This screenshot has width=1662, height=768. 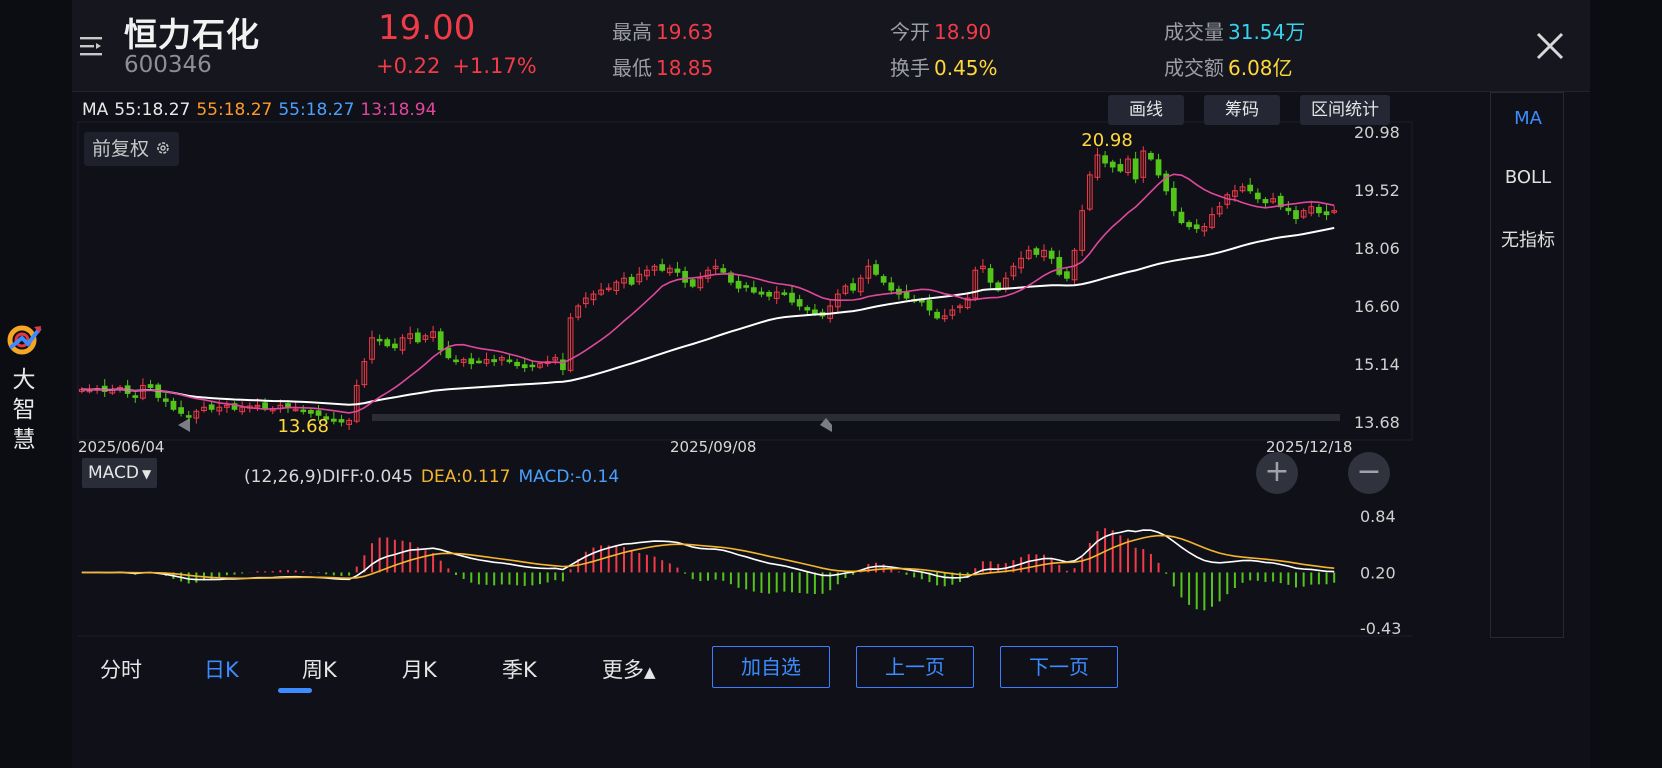 What do you see at coordinates (367, 477) in the screenshot?
I see `macd-diff: DIFF:0.045` at bounding box center [367, 477].